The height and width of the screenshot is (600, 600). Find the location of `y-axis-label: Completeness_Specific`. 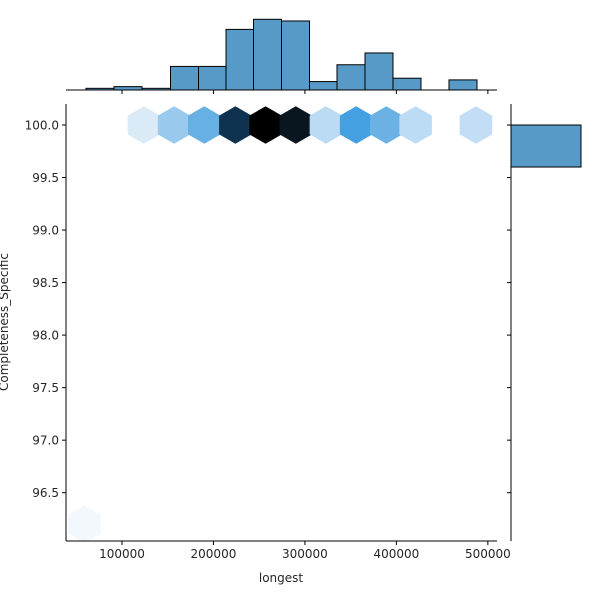

y-axis-label: Completeness_Specific is located at coordinates (5, 322).